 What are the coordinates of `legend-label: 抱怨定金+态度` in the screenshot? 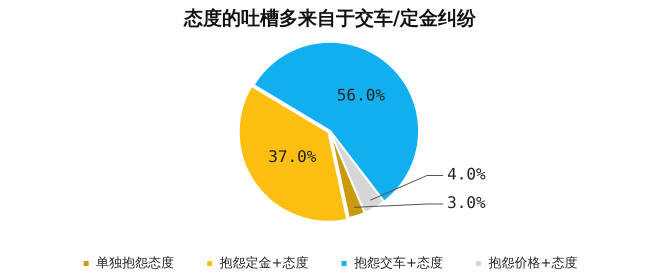 It's located at (264, 262).